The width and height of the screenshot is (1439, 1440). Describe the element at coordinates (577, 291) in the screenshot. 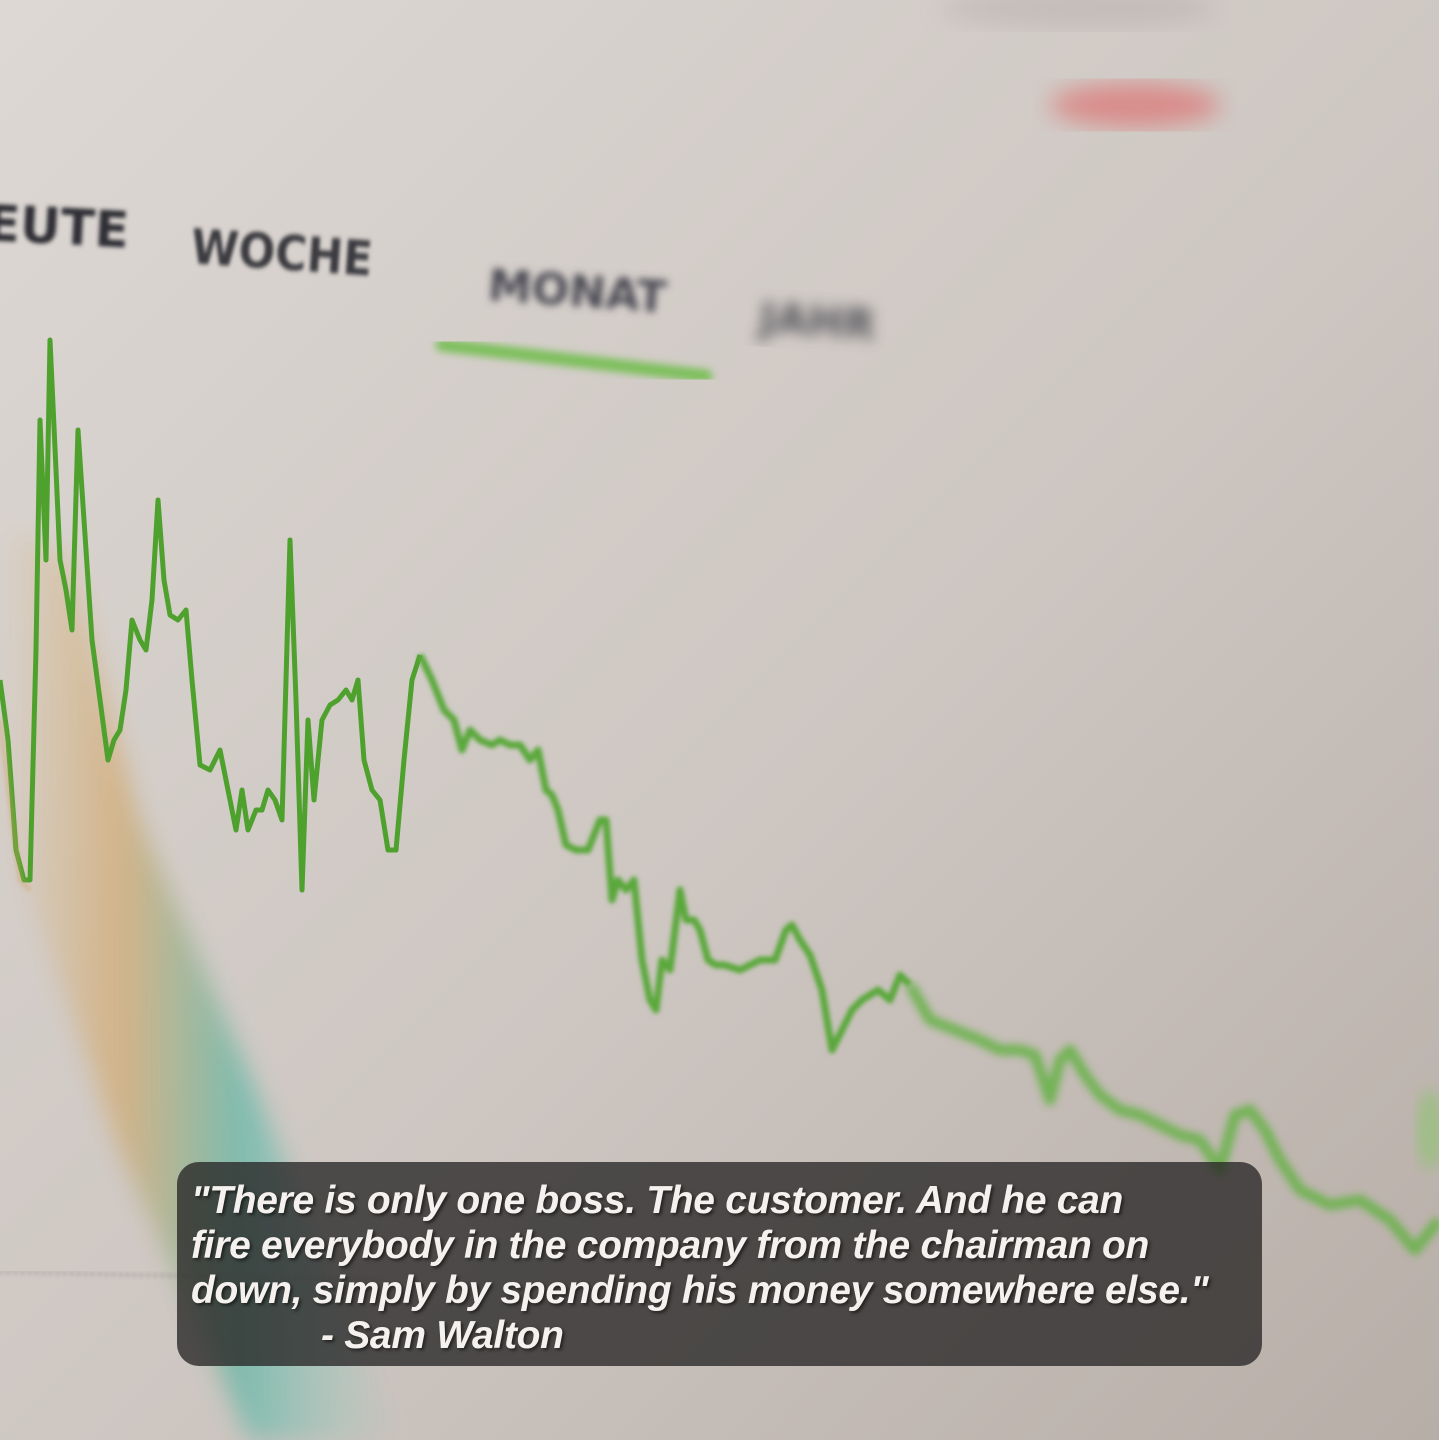

I see `tab-monat-label: MONAT` at that location.